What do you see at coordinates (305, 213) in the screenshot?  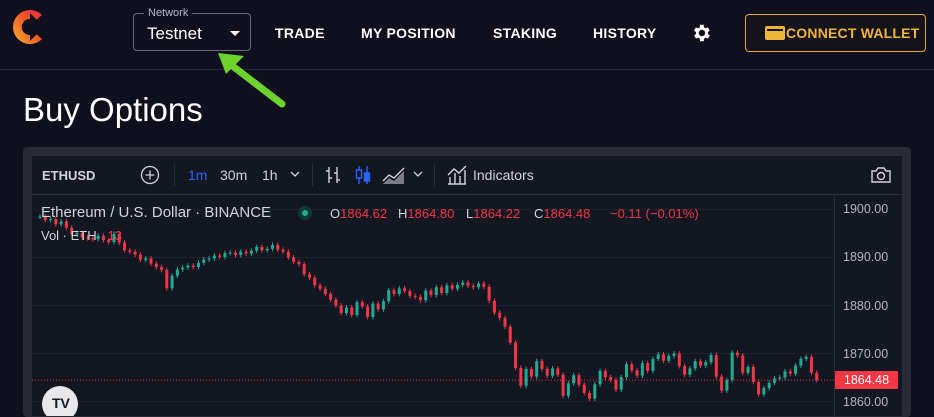 I see `market-status-dot` at bounding box center [305, 213].